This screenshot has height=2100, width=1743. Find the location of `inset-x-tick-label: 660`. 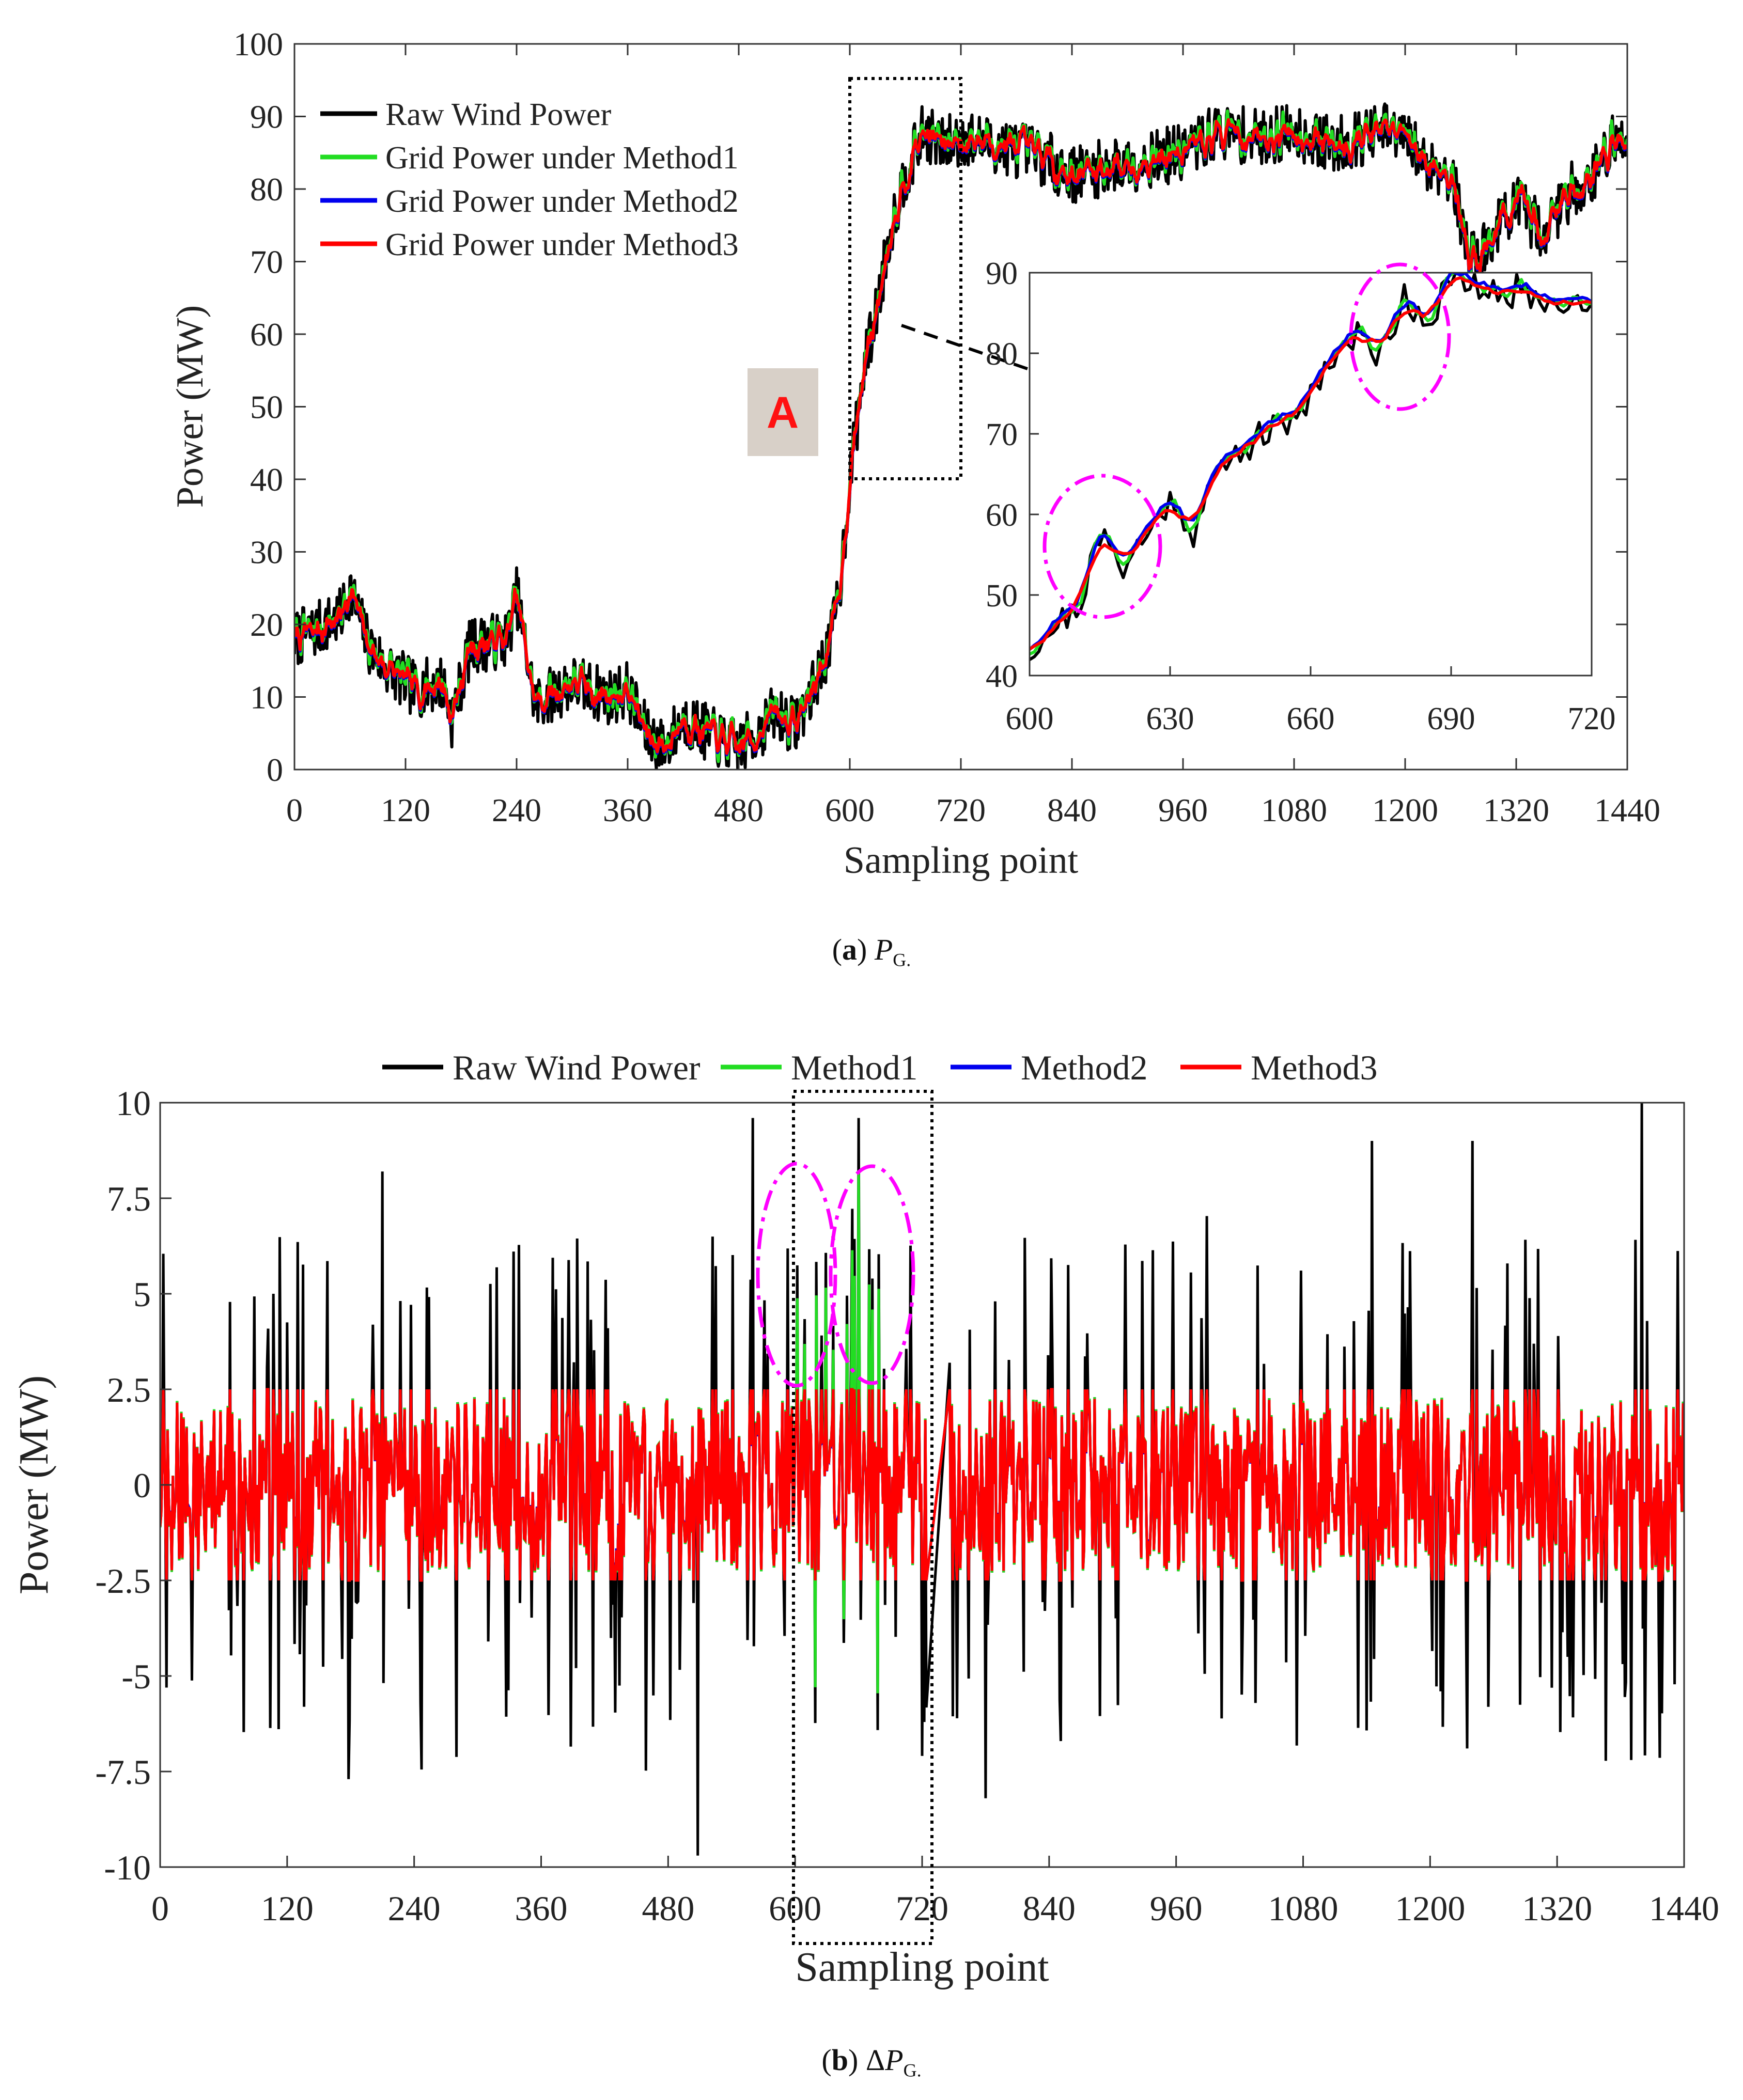

inset-x-tick-label: 660 is located at coordinates (1311, 718).